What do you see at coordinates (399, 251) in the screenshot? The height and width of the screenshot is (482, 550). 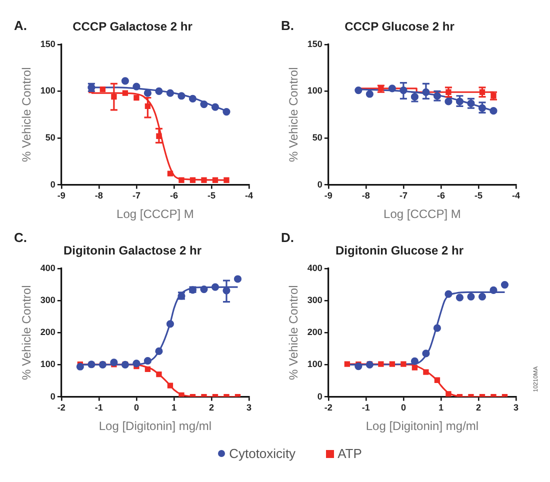 I see `chart-title: Digitonin Glucose 2 hr` at bounding box center [399, 251].